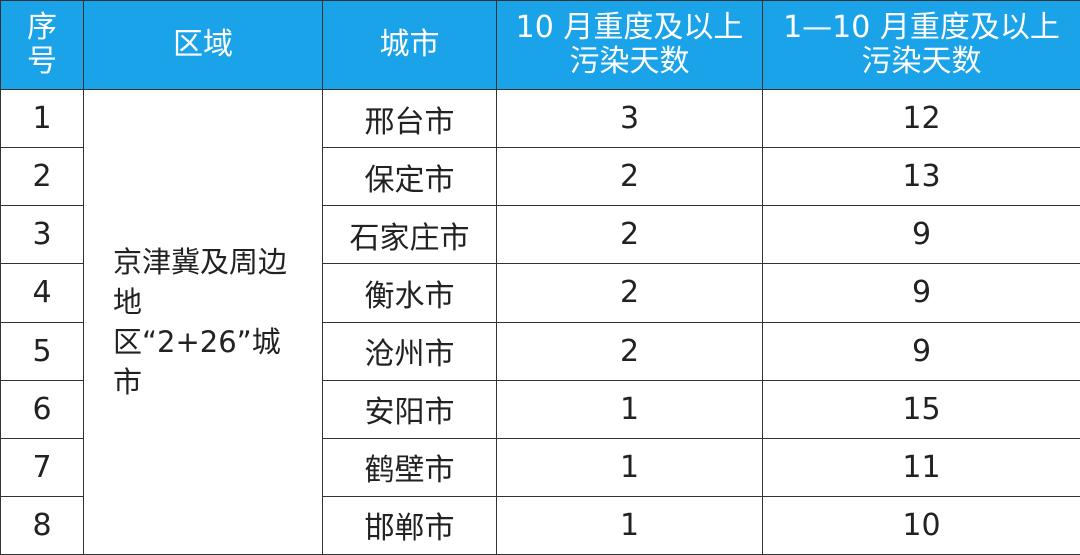 This screenshot has width=1080, height=555. I want to click on cell-index: 8, so click(42, 525).